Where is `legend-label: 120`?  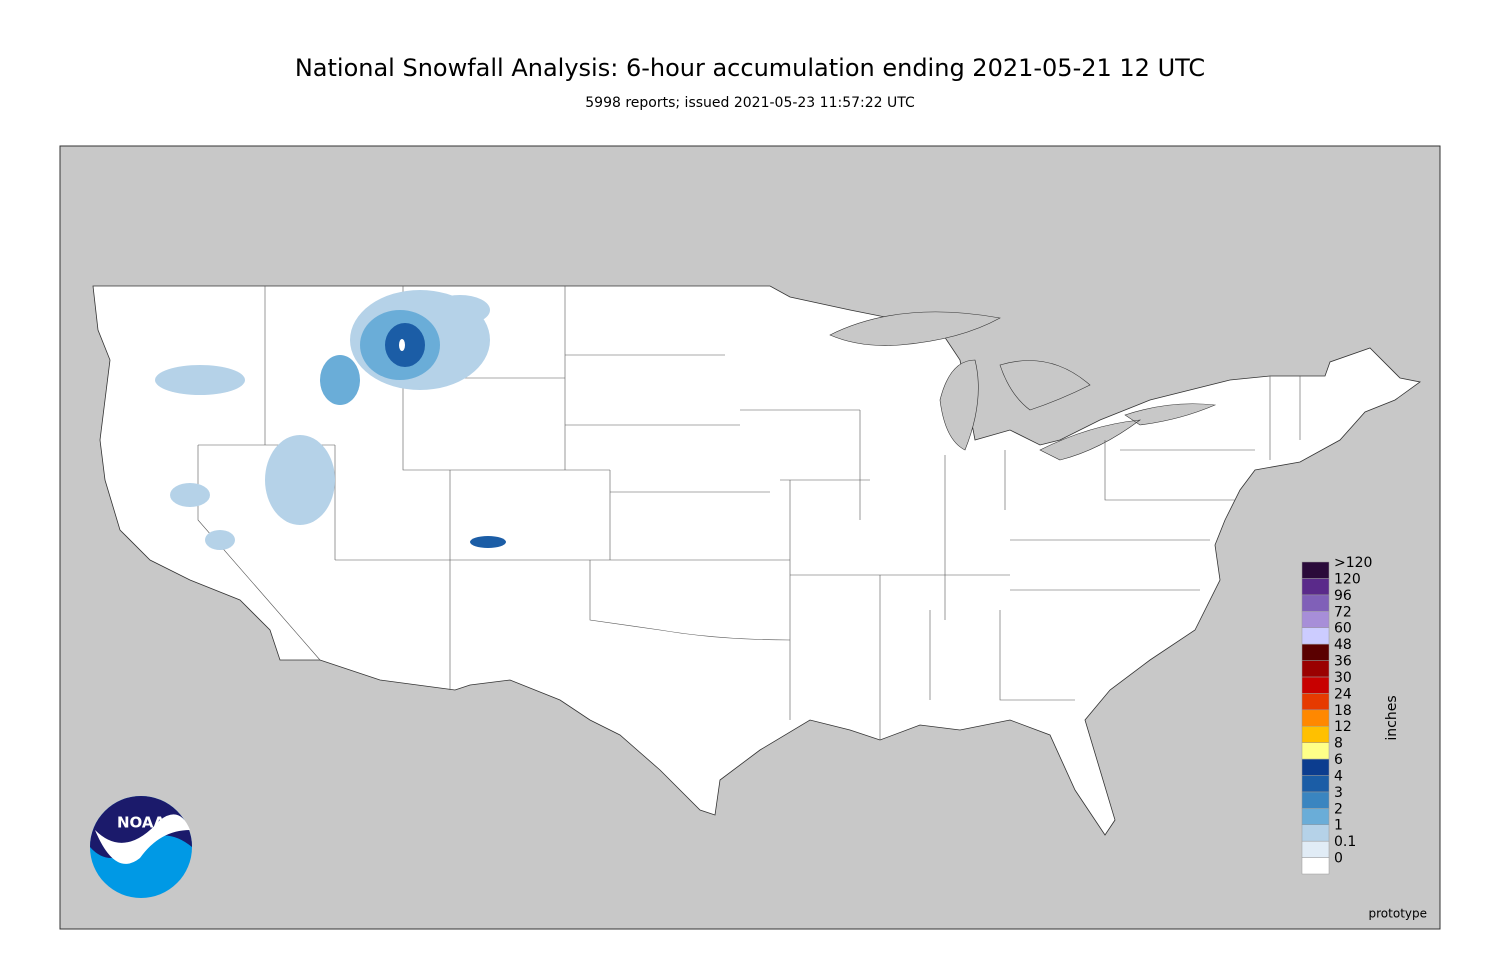 legend-label: 120 is located at coordinates (1347, 579).